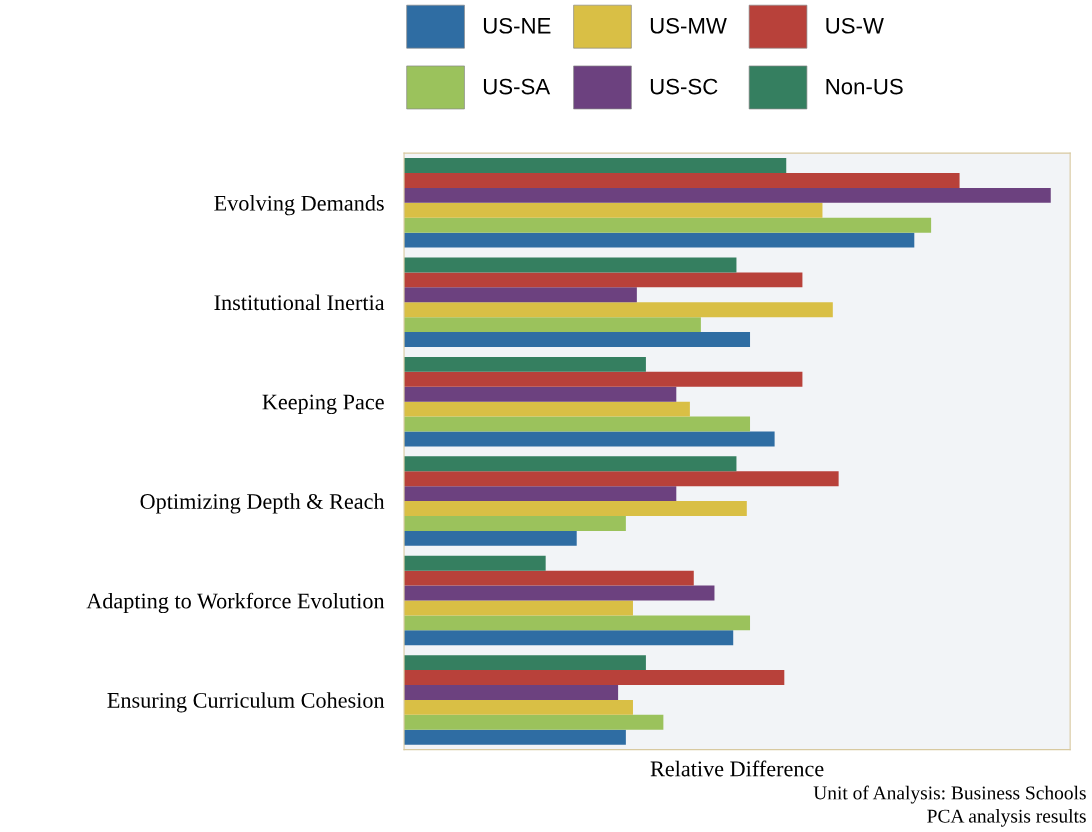  Describe the element at coordinates (949, 794) in the screenshot. I see `text: Unit of Analysis: Business Schools` at that location.